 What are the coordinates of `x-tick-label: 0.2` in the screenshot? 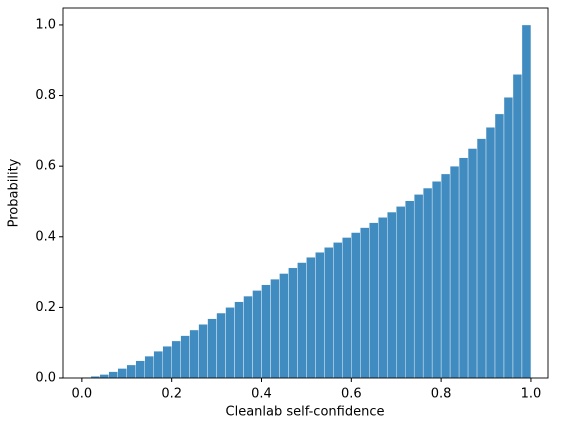 It's located at (171, 394).